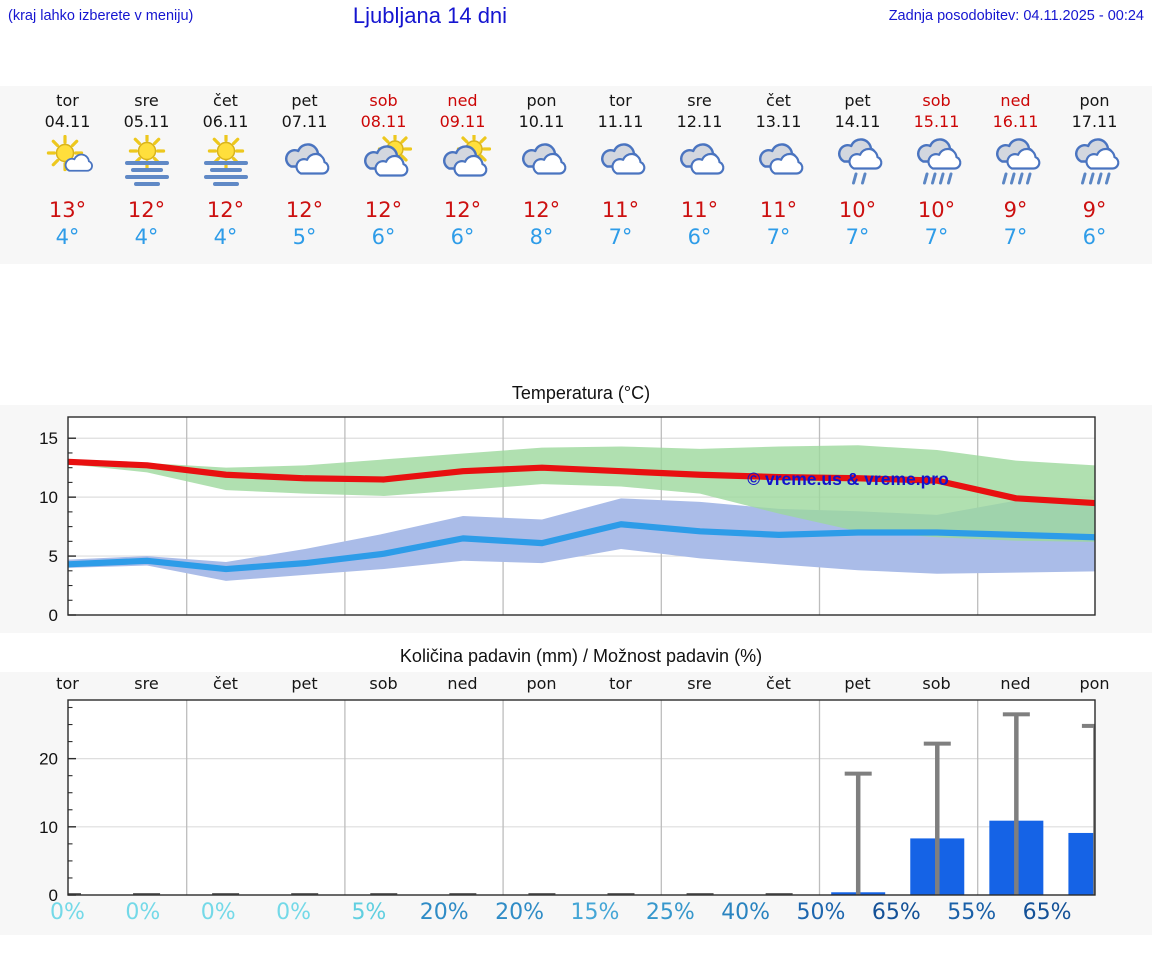  I want to click on day-high-temp: 13°, so click(67, 210).